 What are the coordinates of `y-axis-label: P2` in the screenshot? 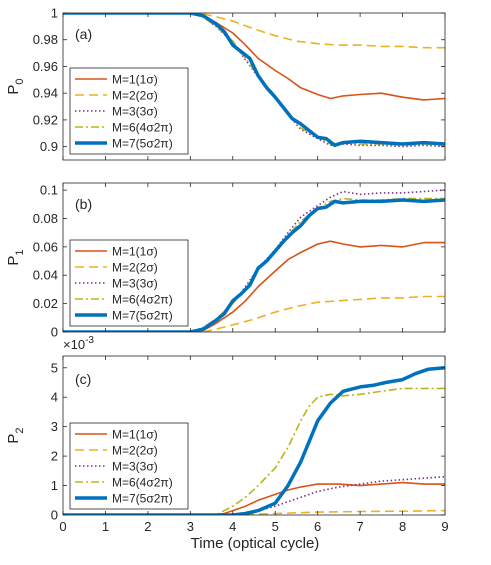 It's located at (15, 435).